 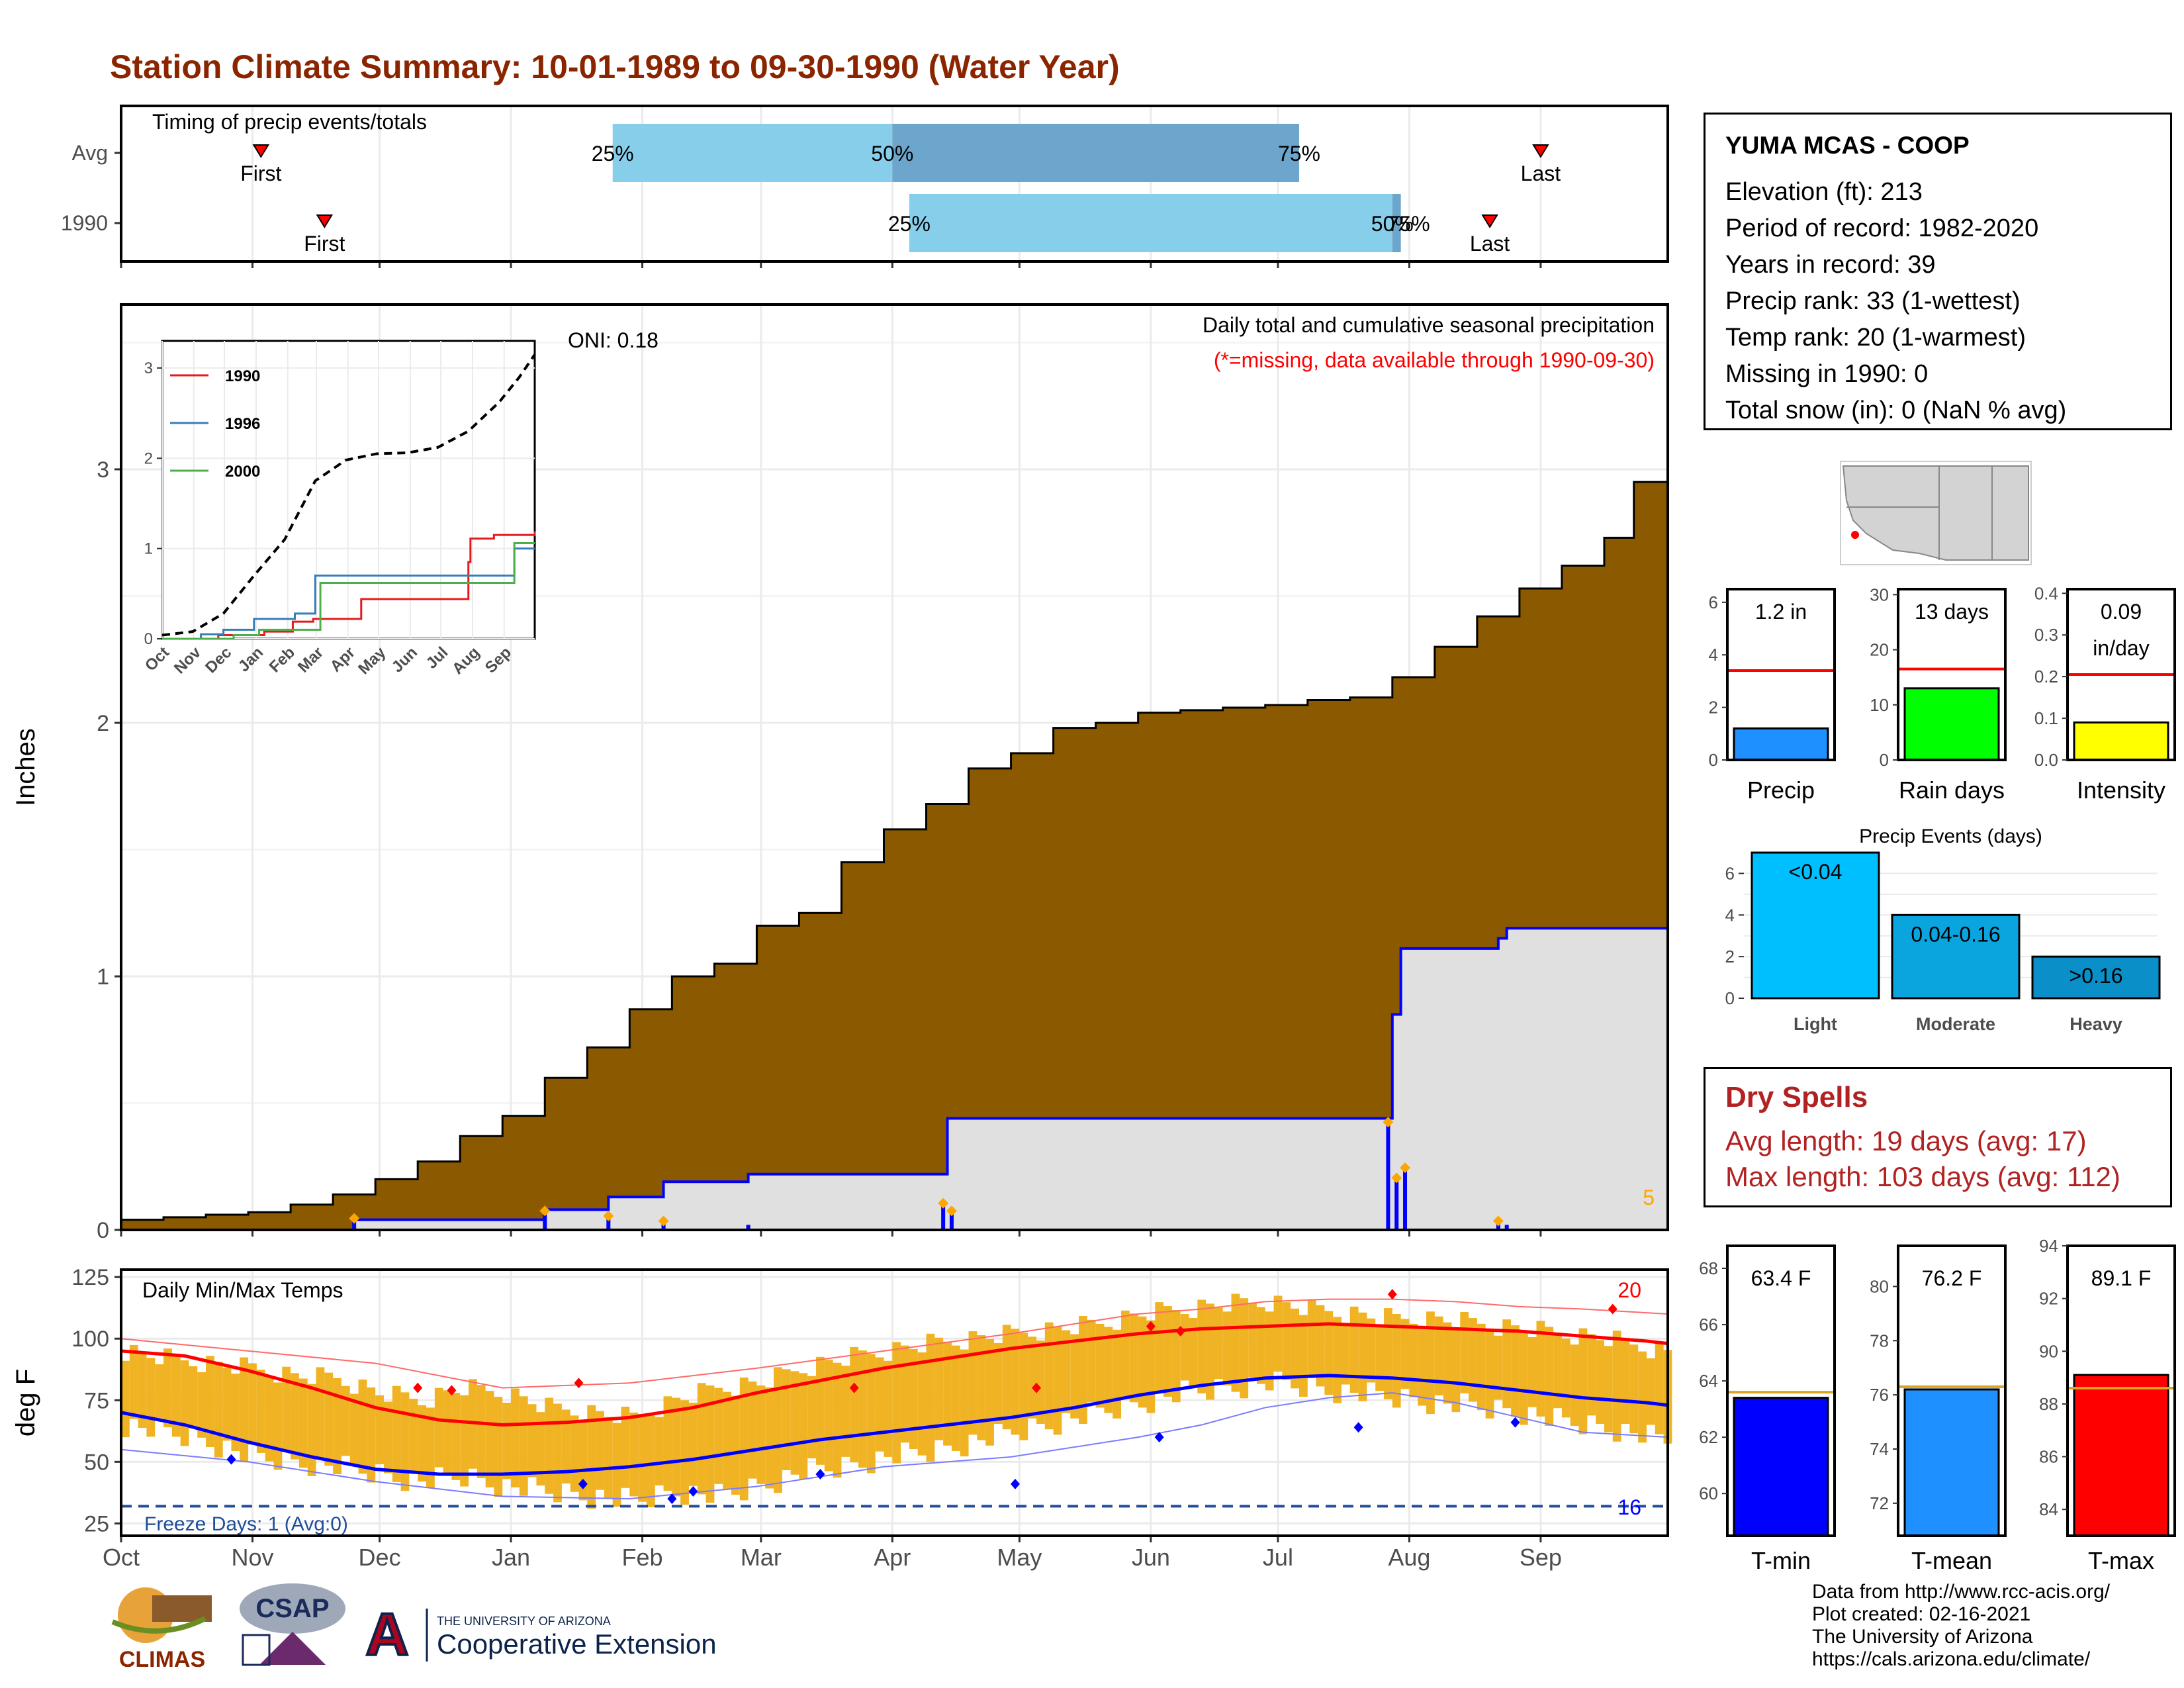 I want to click on y-tick-label: 0.0, so click(x=2046, y=760).